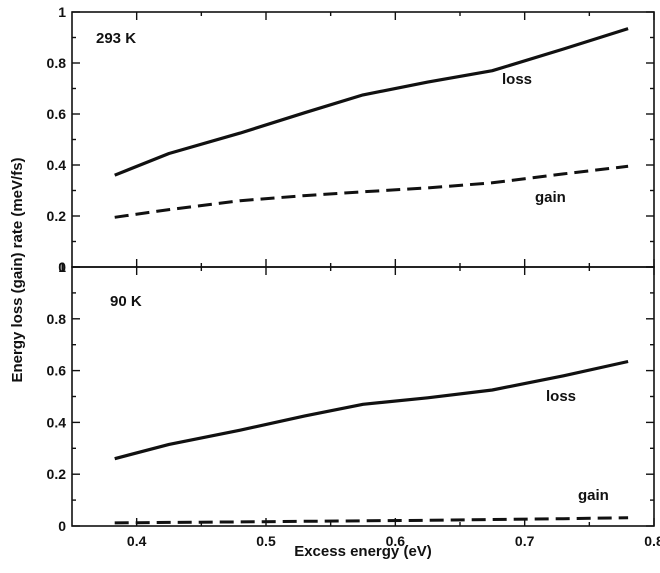  Describe the element at coordinates (652, 541) in the screenshot. I see `xtick-label-4: 0.8` at that location.